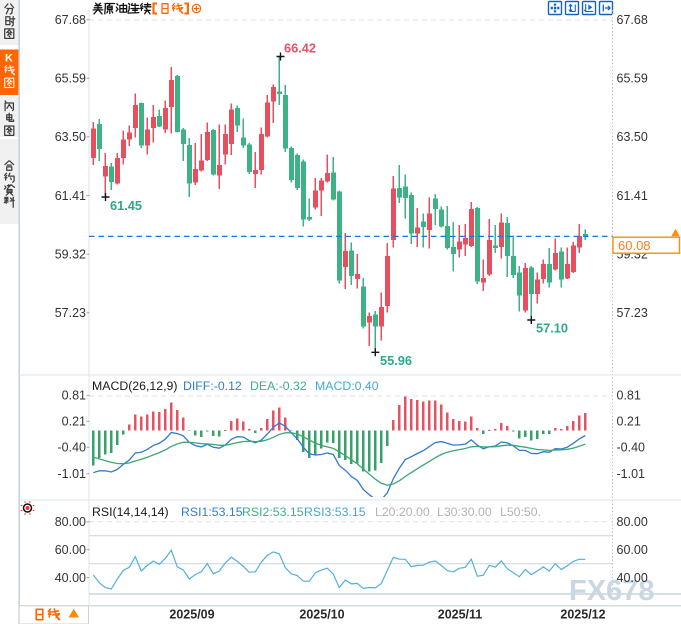 Image resolution: width=681 pixels, height=624 pixels. What do you see at coordinates (300, 48) in the screenshot?
I see `svg-text: 66.42` at bounding box center [300, 48].